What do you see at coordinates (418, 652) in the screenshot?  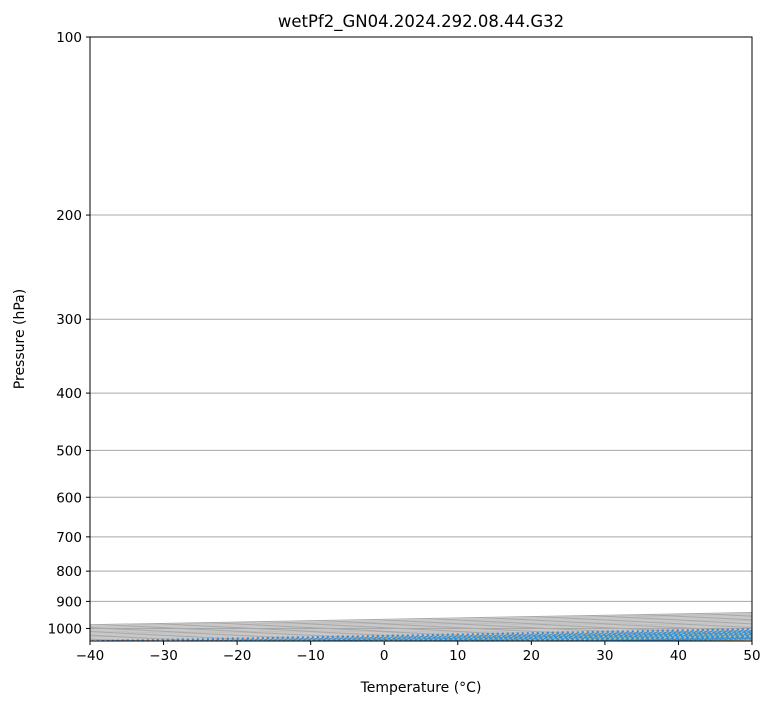 I see `x-axis: −40 −30 −20 −10 0 10 20 30 40 50` at bounding box center [418, 652].